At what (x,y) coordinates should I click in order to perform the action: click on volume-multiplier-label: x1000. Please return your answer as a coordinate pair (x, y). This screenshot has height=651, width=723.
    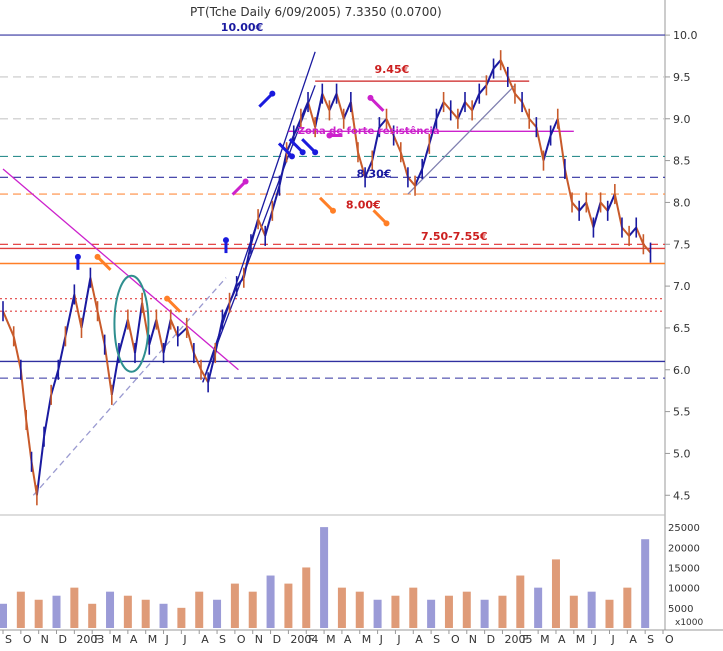
    Looking at the image, I should click on (689, 623).